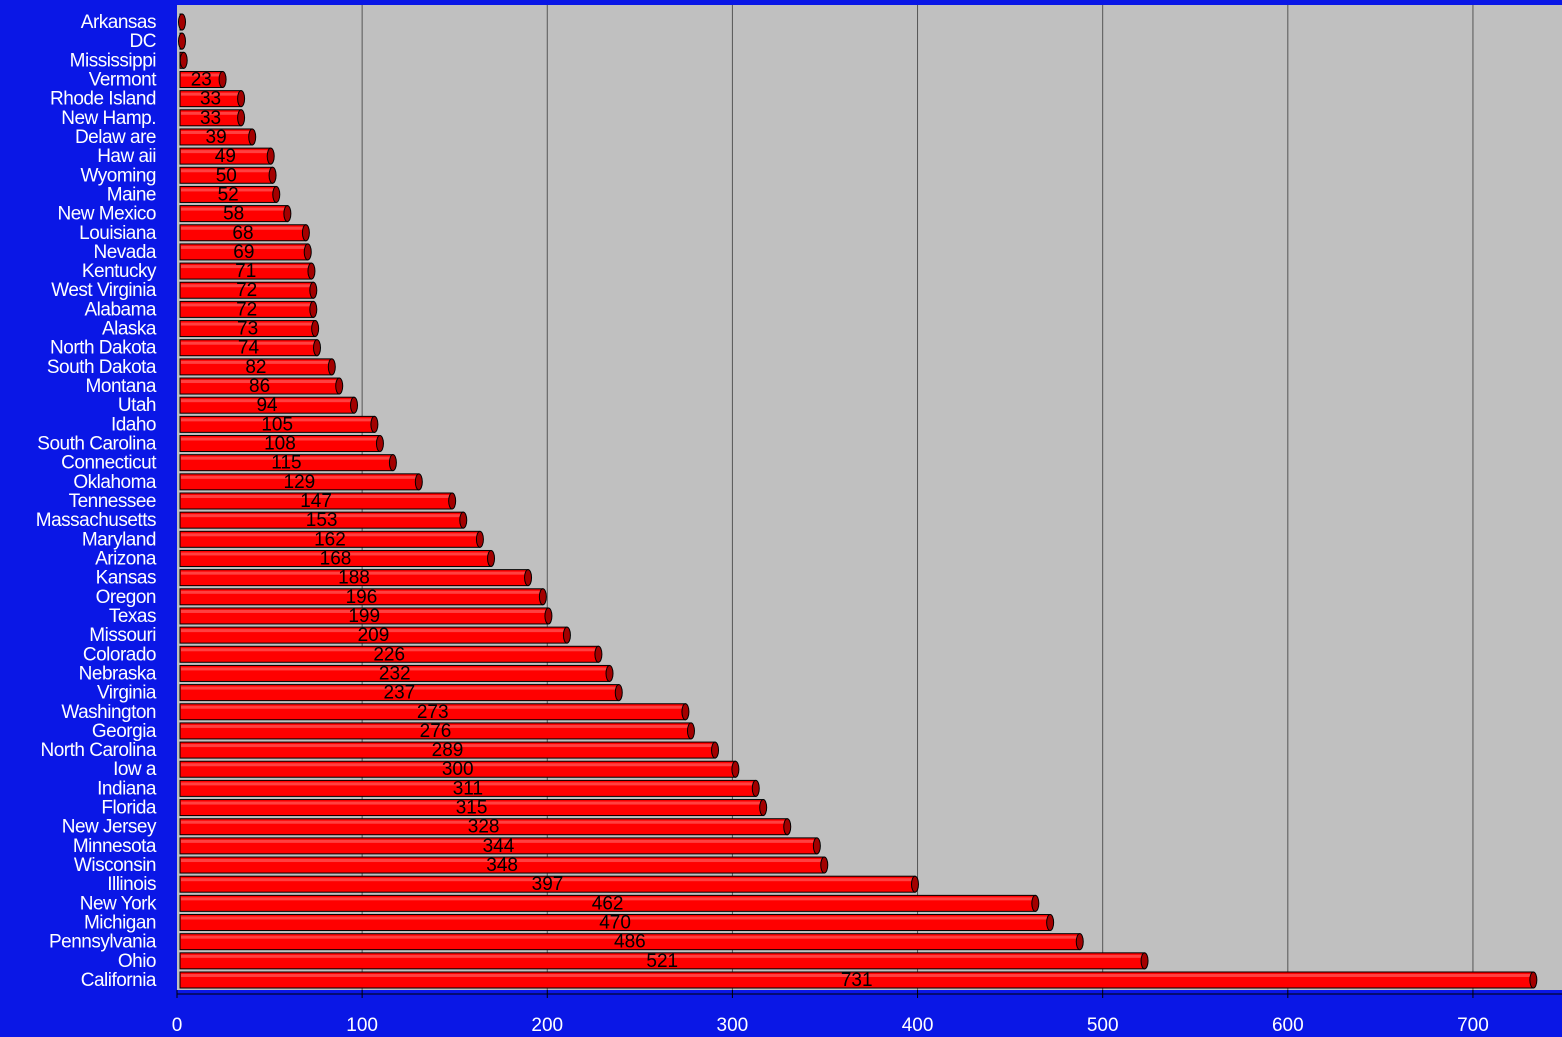 The image size is (1562, 1037). I want to click on category-label: Nevada, so click(125, 252).